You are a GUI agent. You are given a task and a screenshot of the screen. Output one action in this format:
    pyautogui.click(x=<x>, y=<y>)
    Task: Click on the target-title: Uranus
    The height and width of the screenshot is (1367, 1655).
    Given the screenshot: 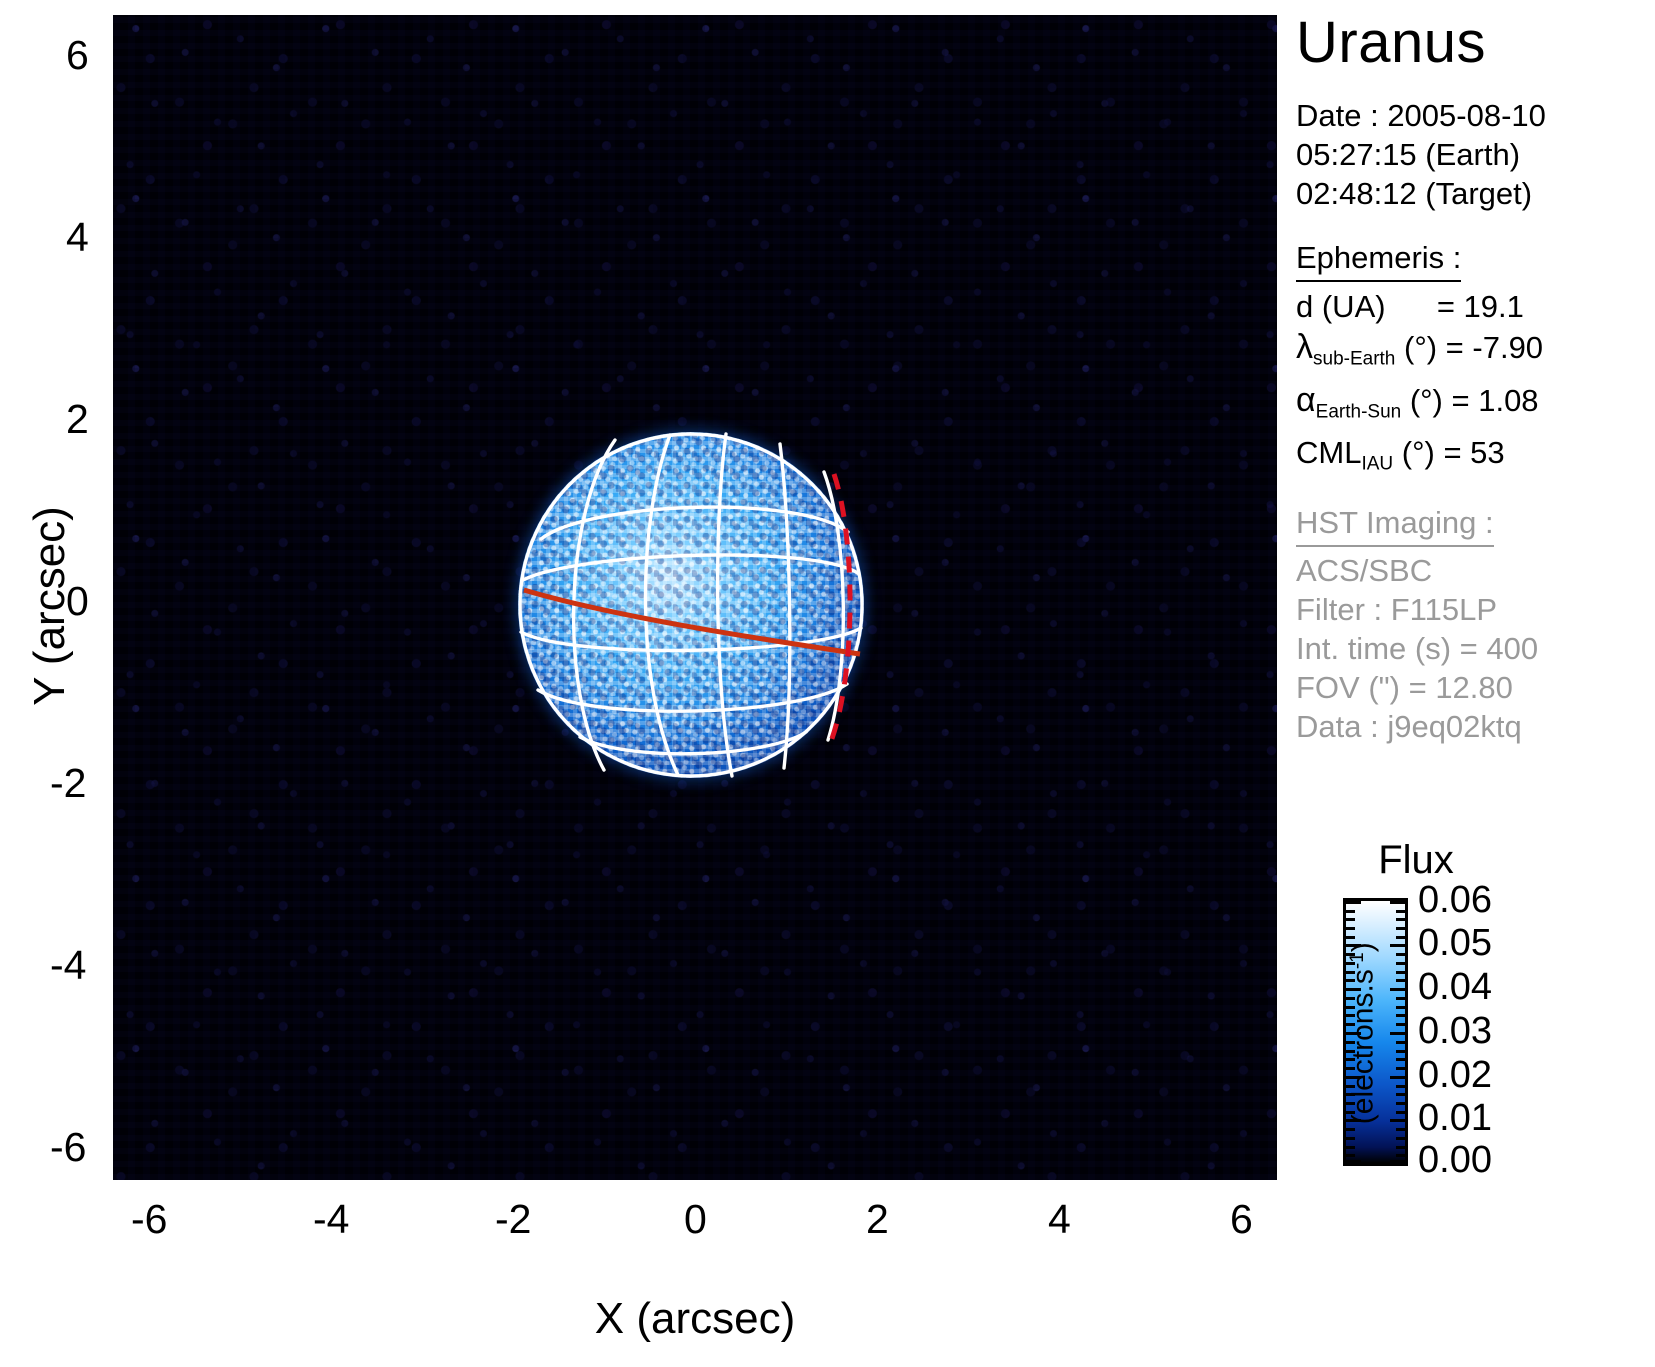 What is the action you would take?
    pyautogui.click(x=1391, y=42)
    